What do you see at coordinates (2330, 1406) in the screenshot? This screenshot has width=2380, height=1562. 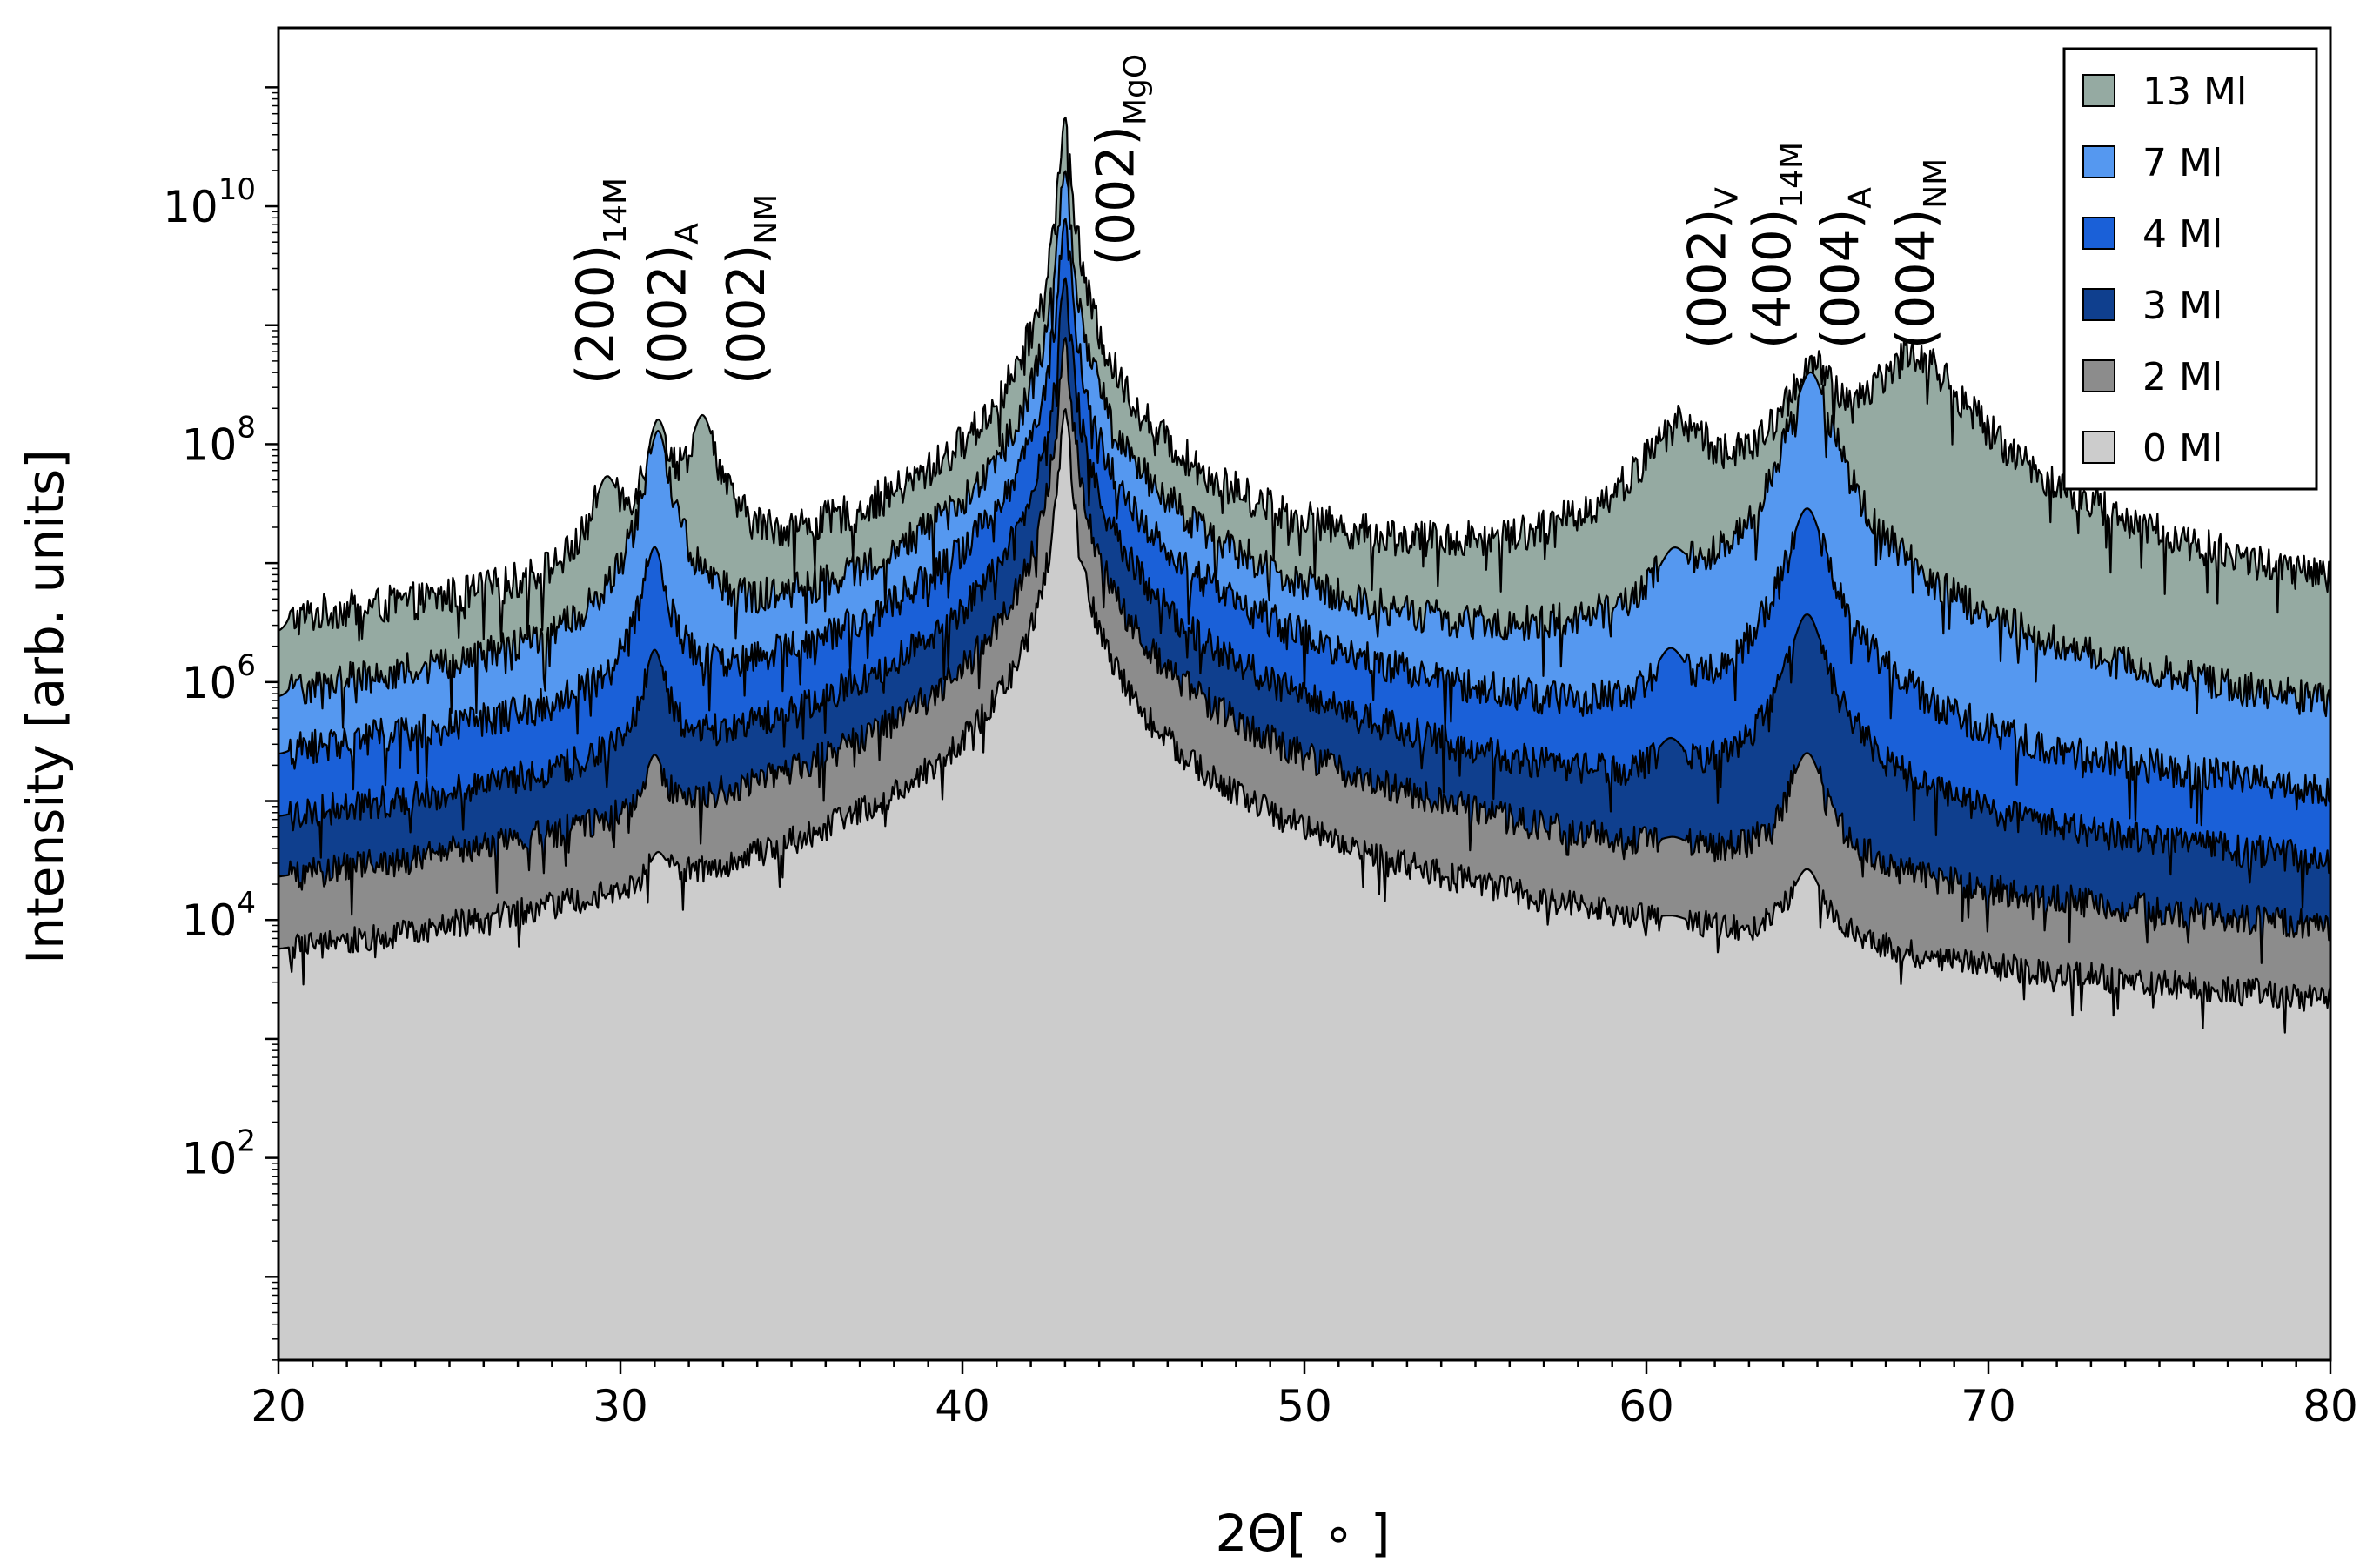 I see `x-tick-label: 80` at bounding box center [2330, 1406].